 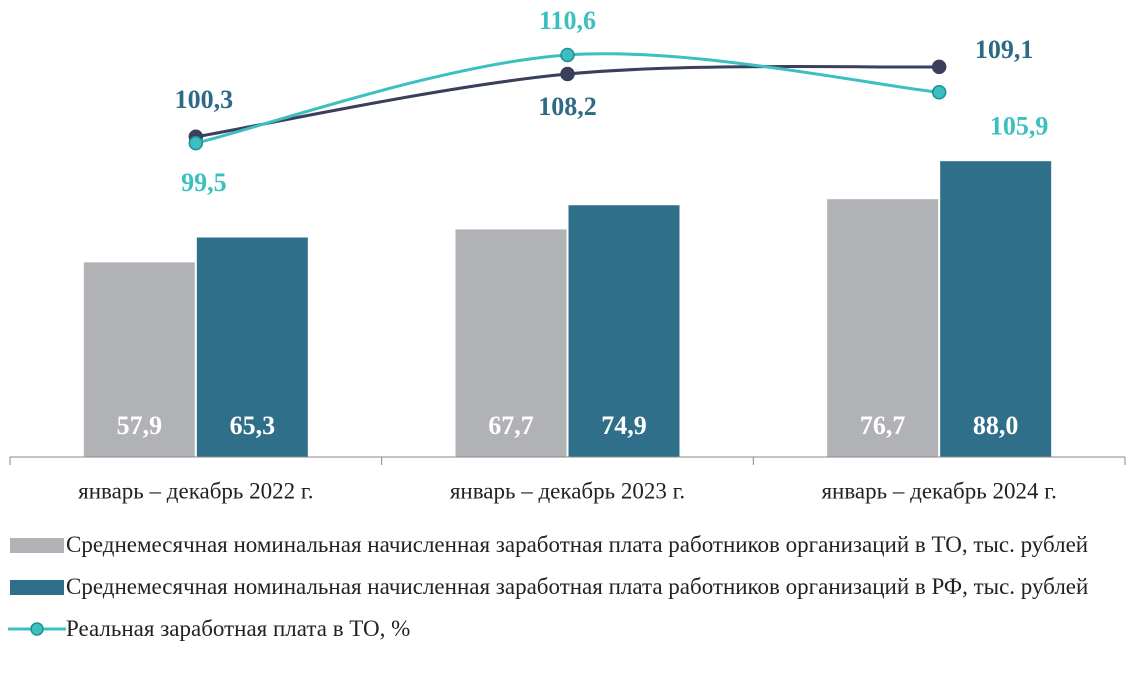 What do you see at coordinates (567, 20) in the screenshot?
I see `line-value-label: 110,6` at bounding box center [567, 20].